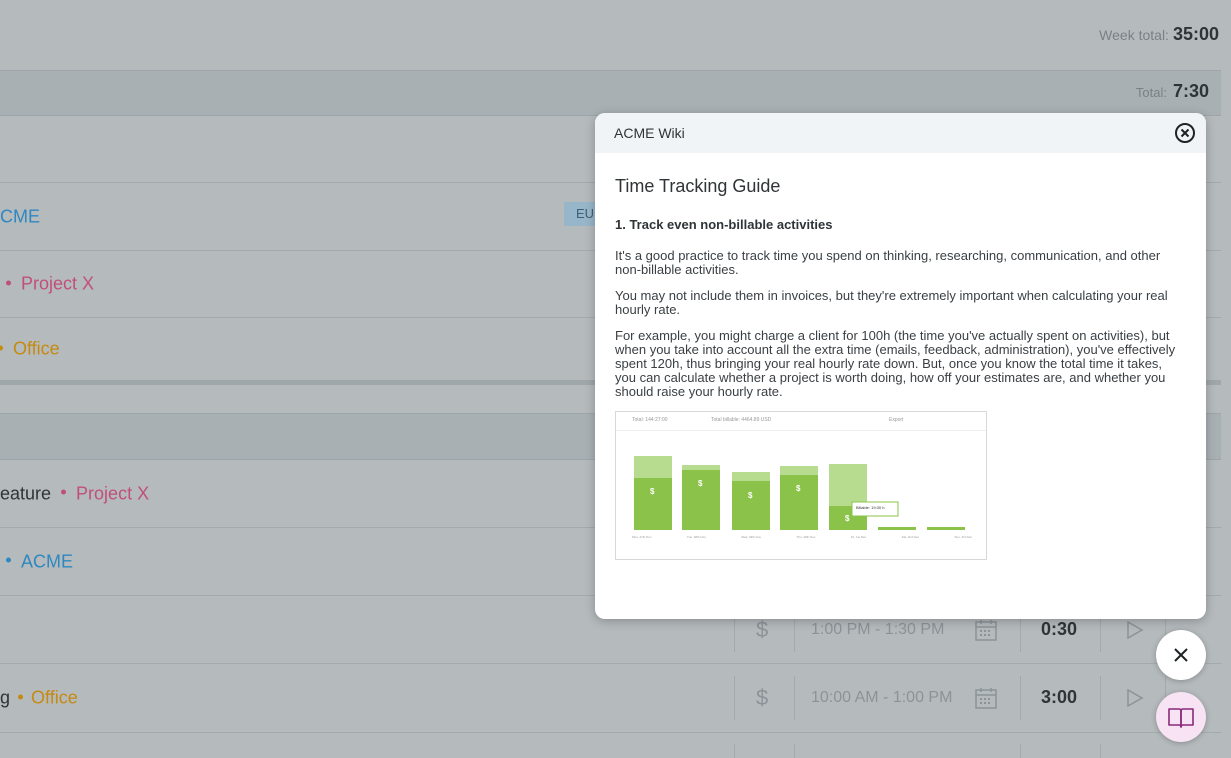 This screenshot has width=1231, height=758. Describe the element at coordinates (1185, 133) in the screenshot. I see `close-circle-icon` at that location.